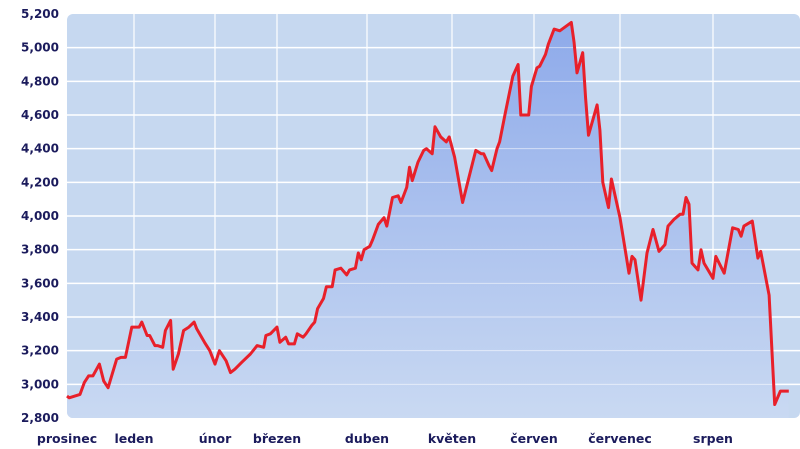  What do you see at coordinates (40, 384) in the screenshot?
I see `y-tick-label: 3,000` at bounding box center [40, 384].